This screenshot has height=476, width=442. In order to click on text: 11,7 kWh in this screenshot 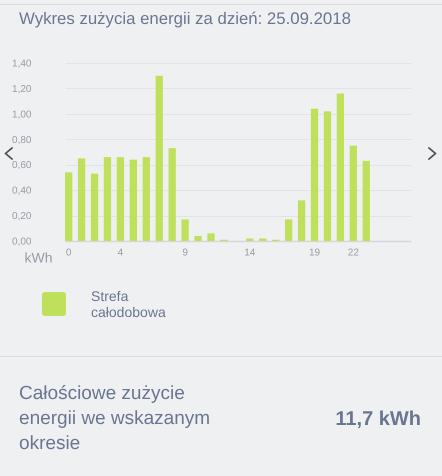, I will do `click(378, 419)`.